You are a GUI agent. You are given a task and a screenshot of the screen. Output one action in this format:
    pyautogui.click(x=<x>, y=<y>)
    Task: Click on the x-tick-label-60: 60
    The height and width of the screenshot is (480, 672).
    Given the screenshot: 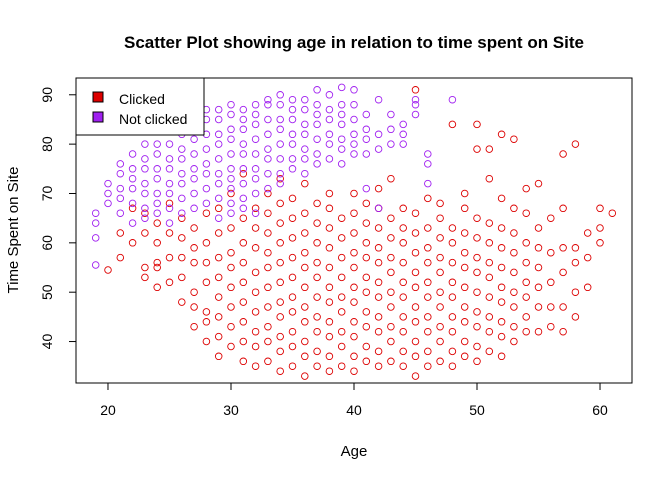 What is the action you would take?
    pyautogui.click(x=600, y=410)
    